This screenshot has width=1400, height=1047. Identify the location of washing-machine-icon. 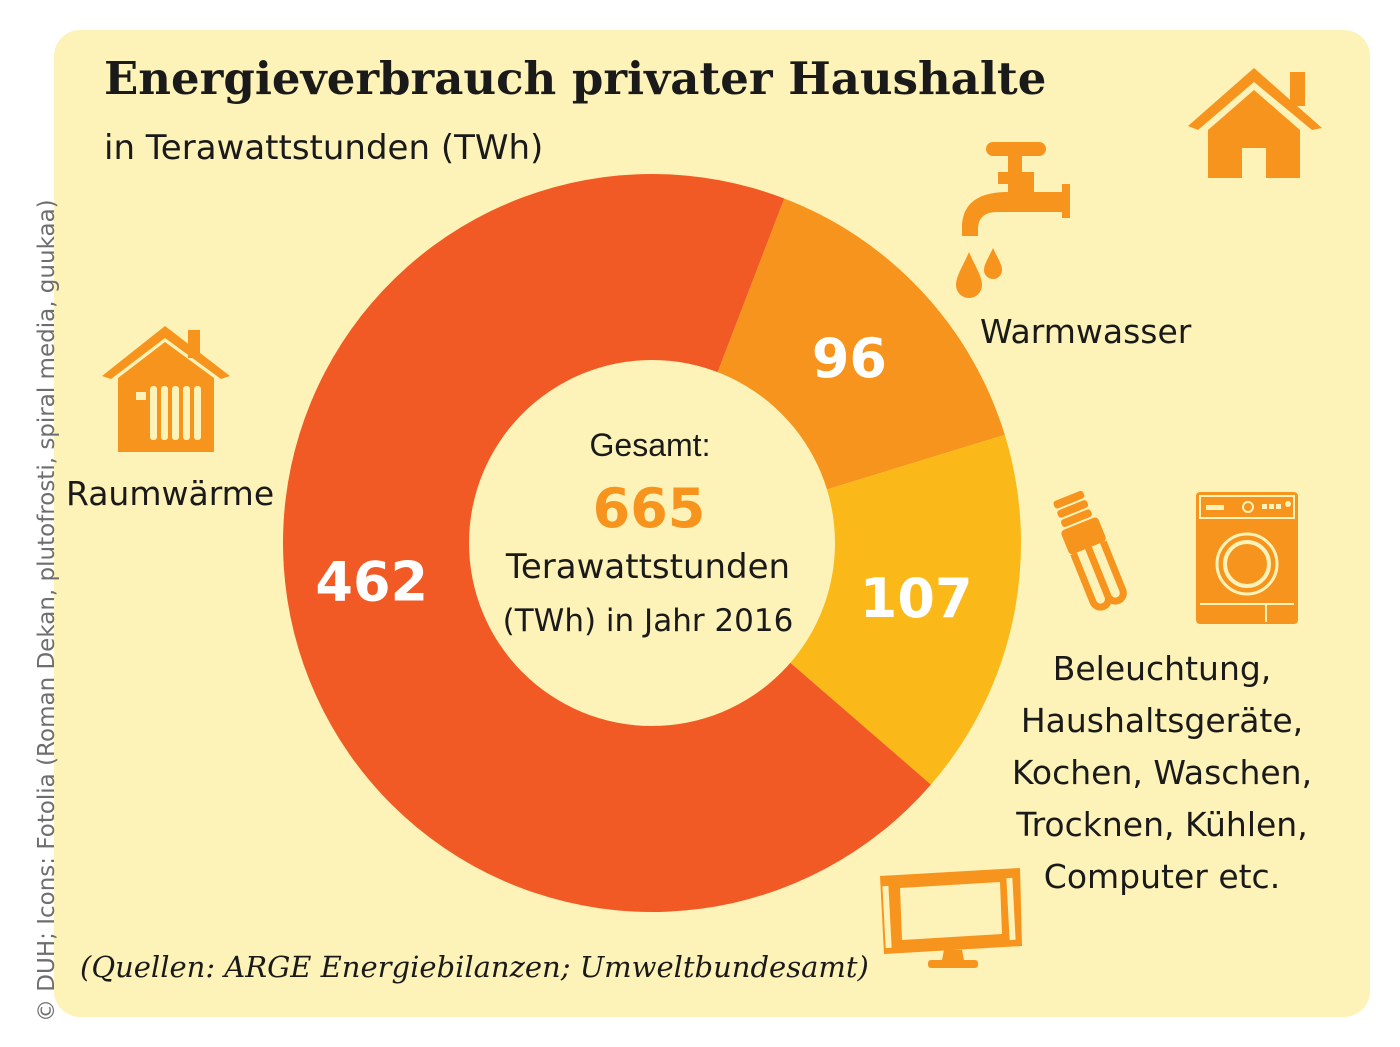
(1247, 558).